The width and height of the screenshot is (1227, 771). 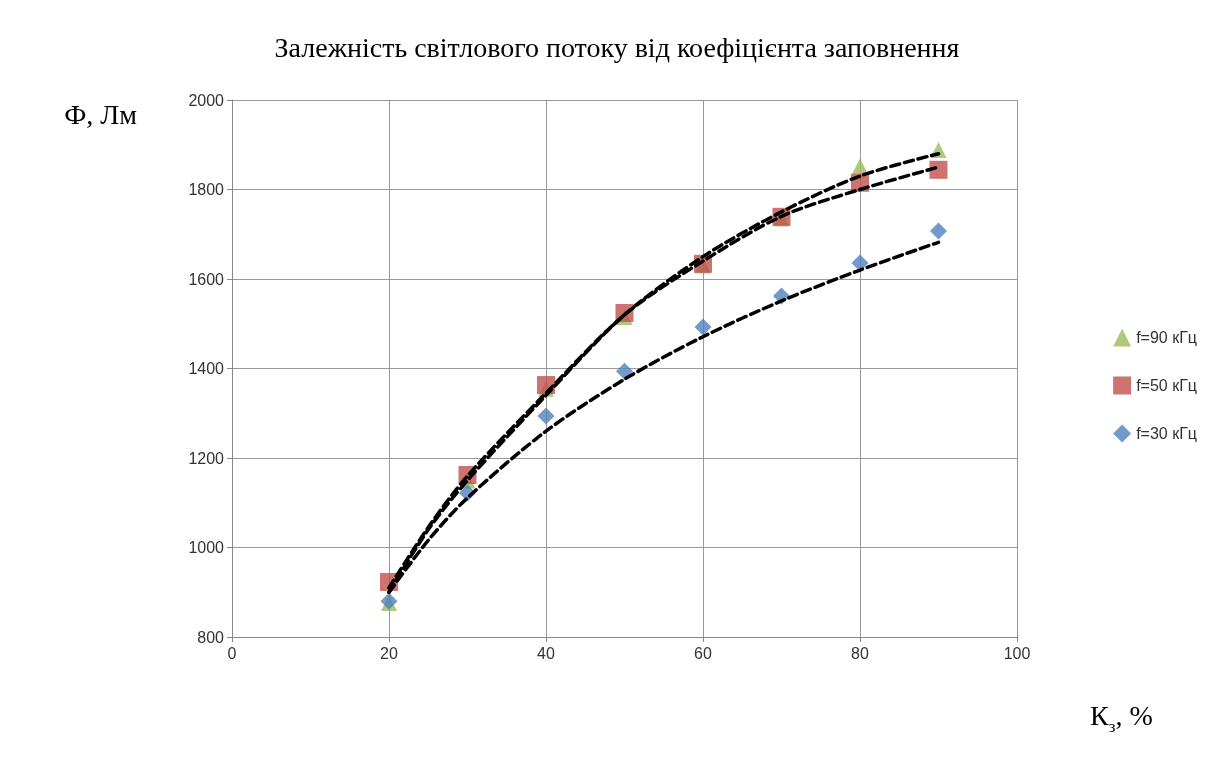 What do you see at coordinates (860, 653) in the screenshot?
I see `x-tick-label: 80` at bounding box center [860, 653].